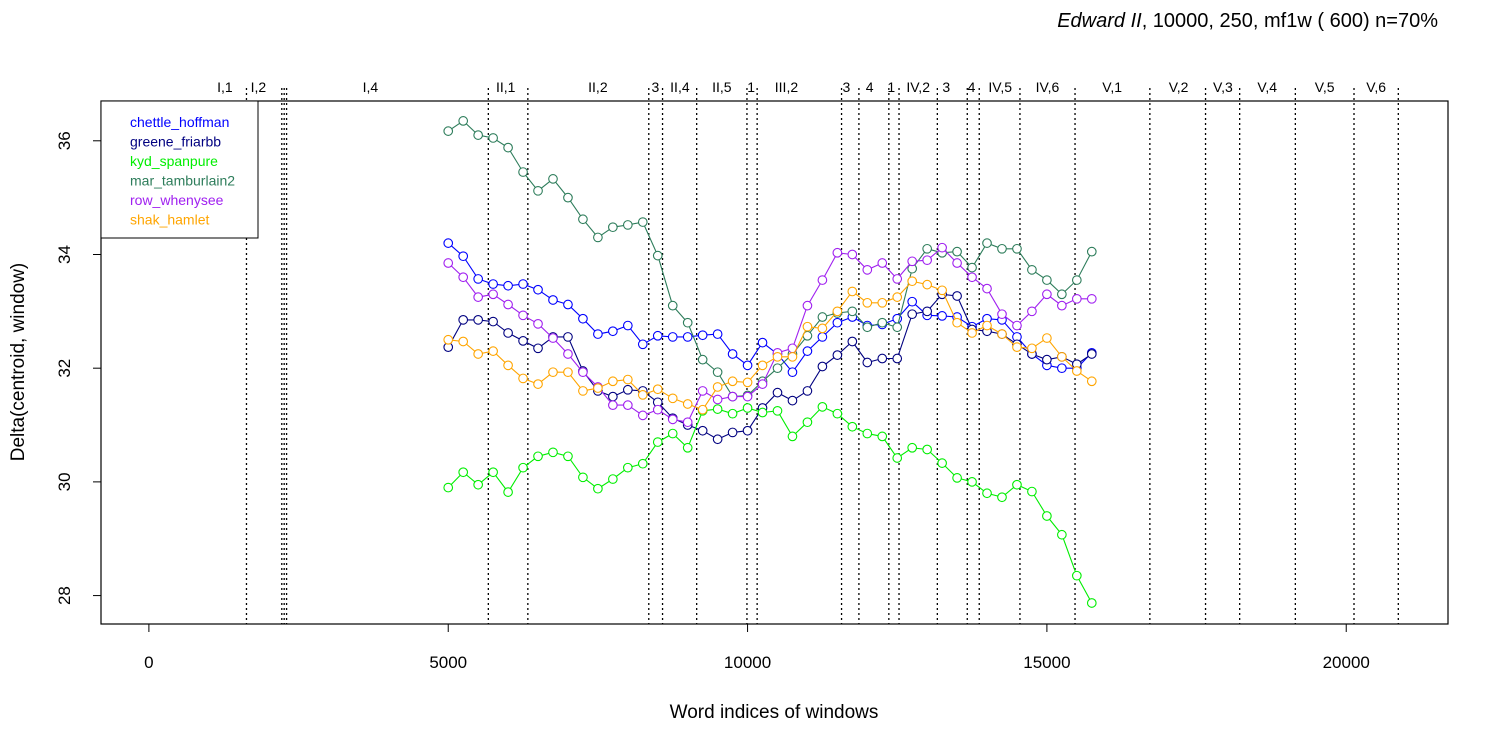  Describe the element at coordinates (175, 142) in the screenshot. I see `legend-entry: greene_friarbb` at that location.